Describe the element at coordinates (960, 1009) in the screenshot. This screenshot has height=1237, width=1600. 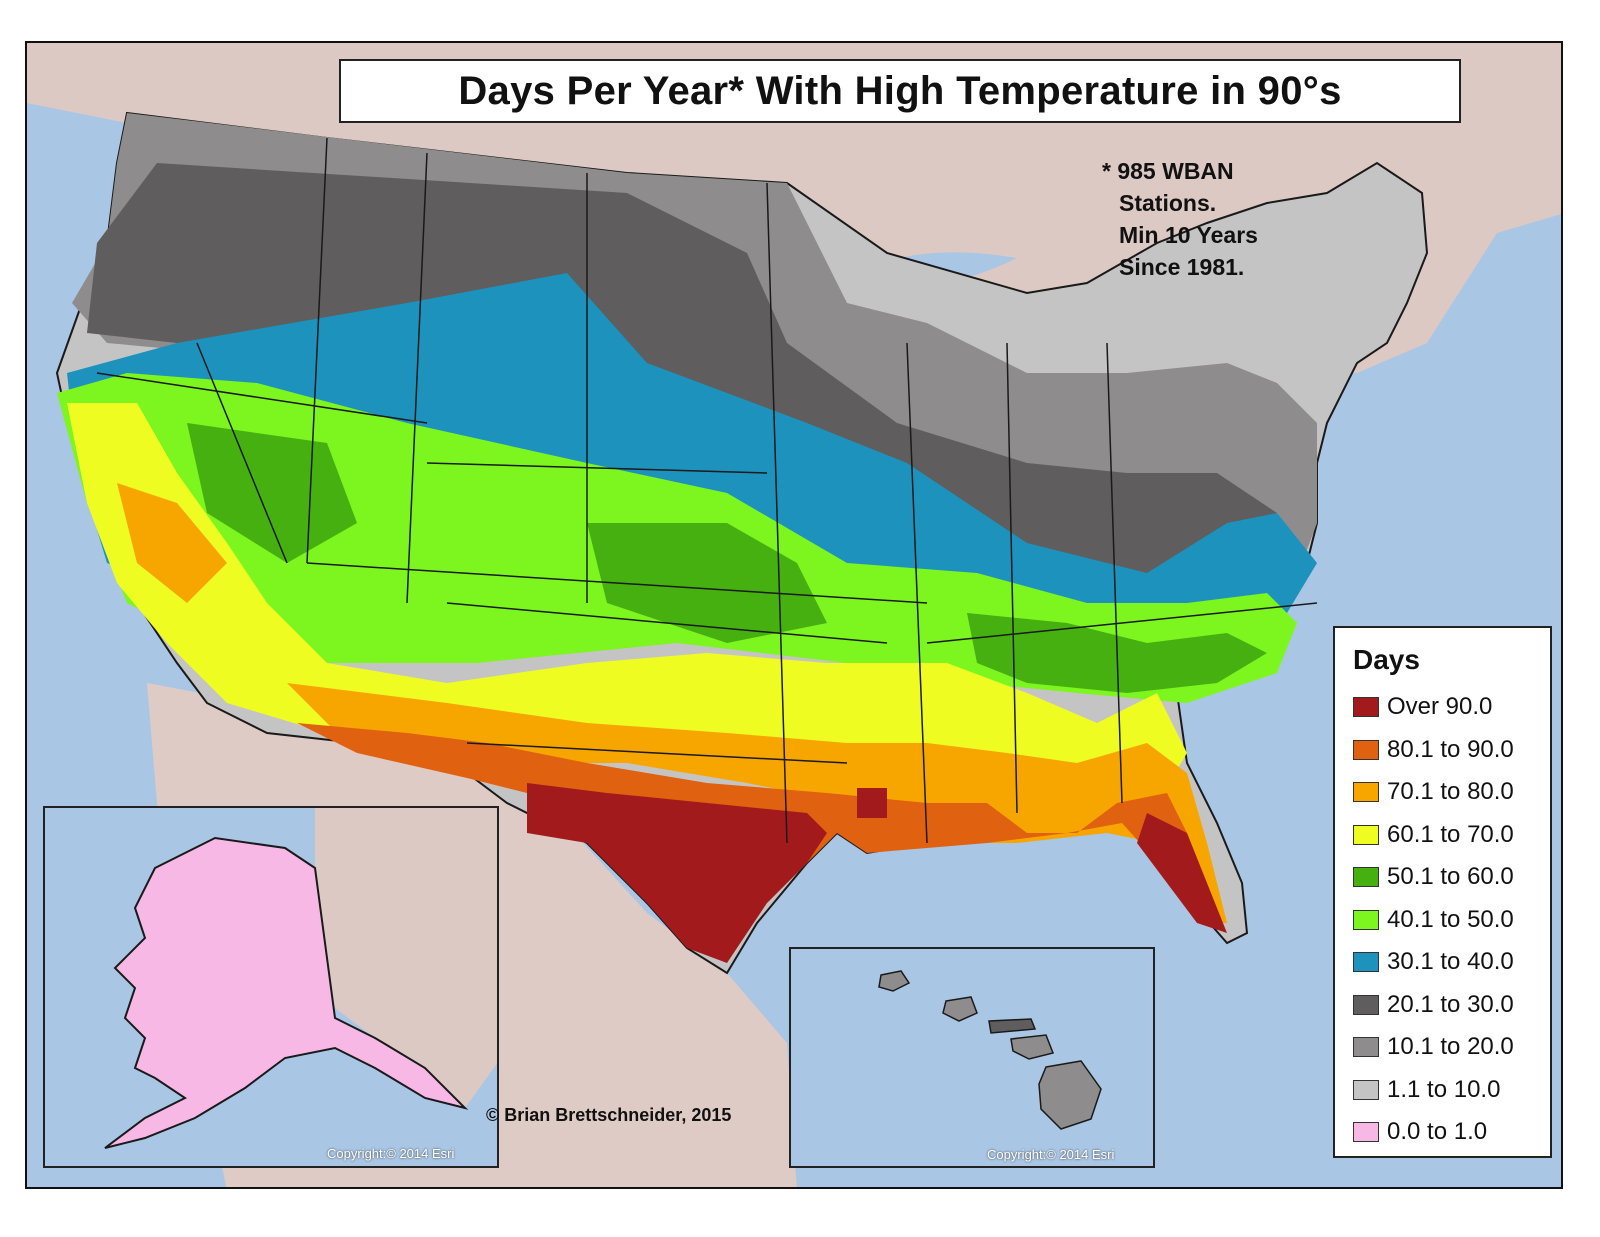
I see `hawaii-oahu` at that location.